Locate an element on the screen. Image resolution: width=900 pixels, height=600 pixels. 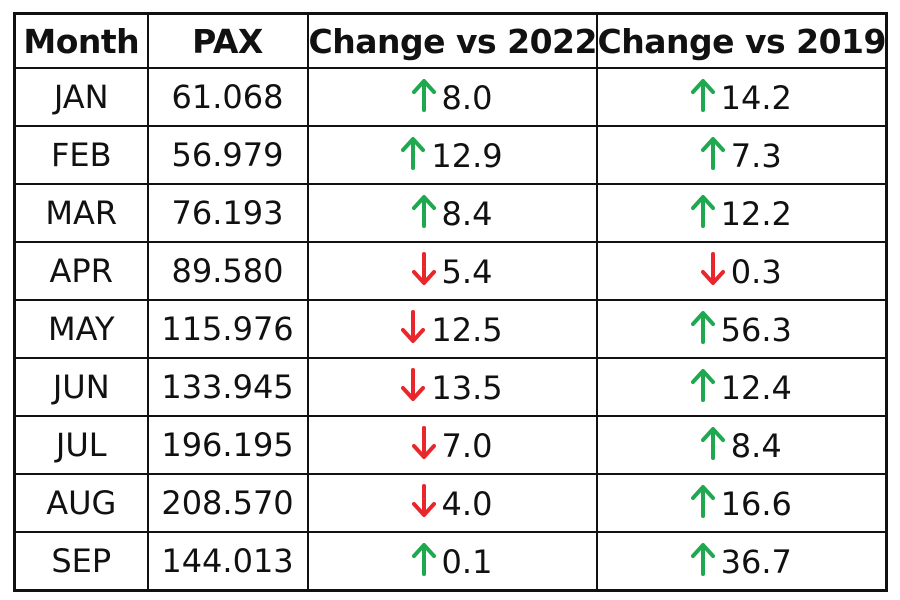
table-row: FEB 56.979 12.9 7.3 is located at coordinates (450, 155).